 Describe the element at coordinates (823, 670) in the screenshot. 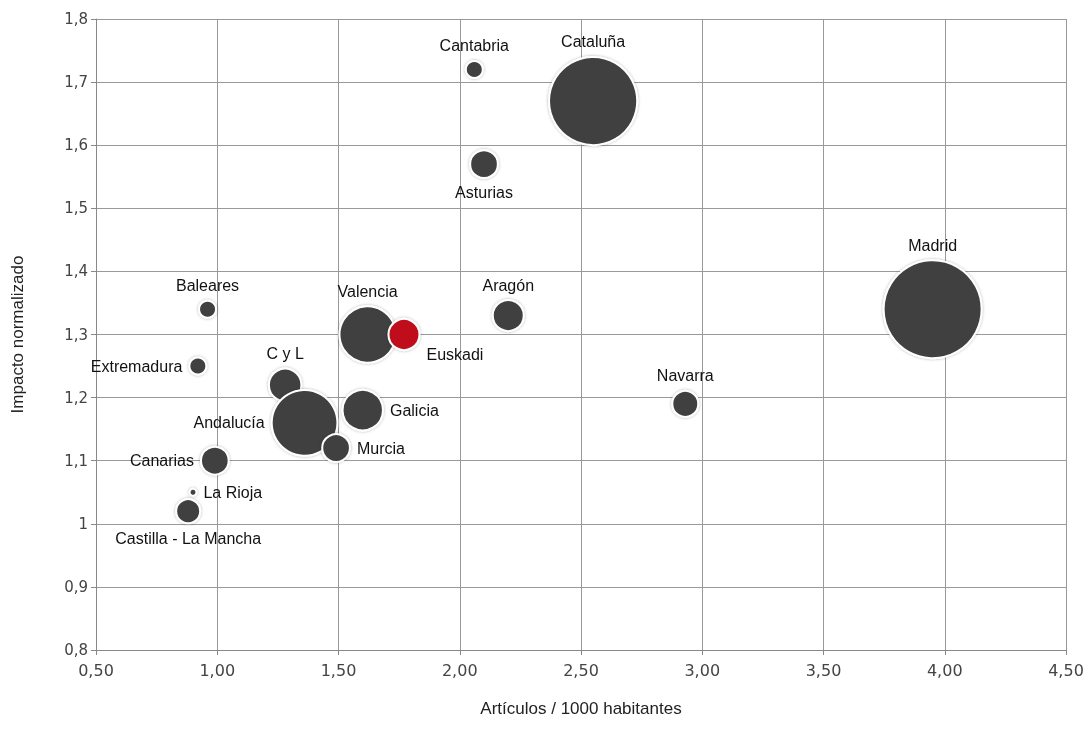

I see `x-tick-label: 3,50` at that location.